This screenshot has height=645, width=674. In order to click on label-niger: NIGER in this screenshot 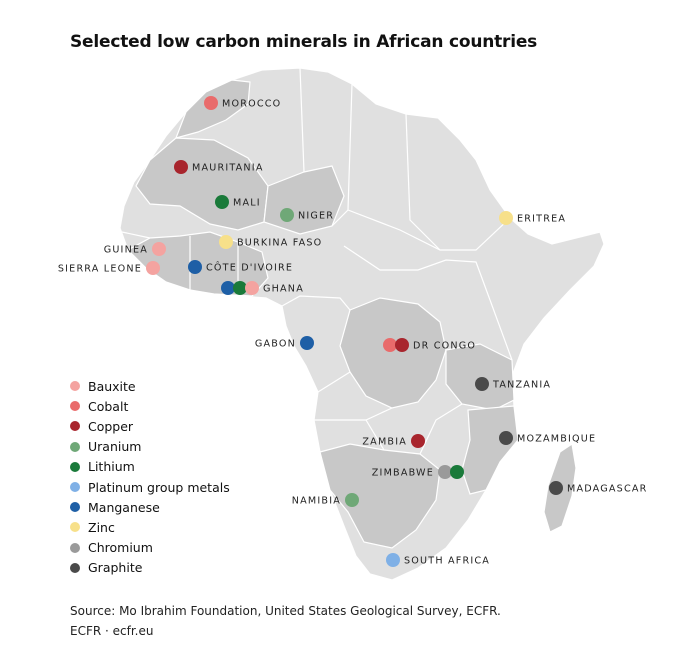, I will do `click(316, 216)`.